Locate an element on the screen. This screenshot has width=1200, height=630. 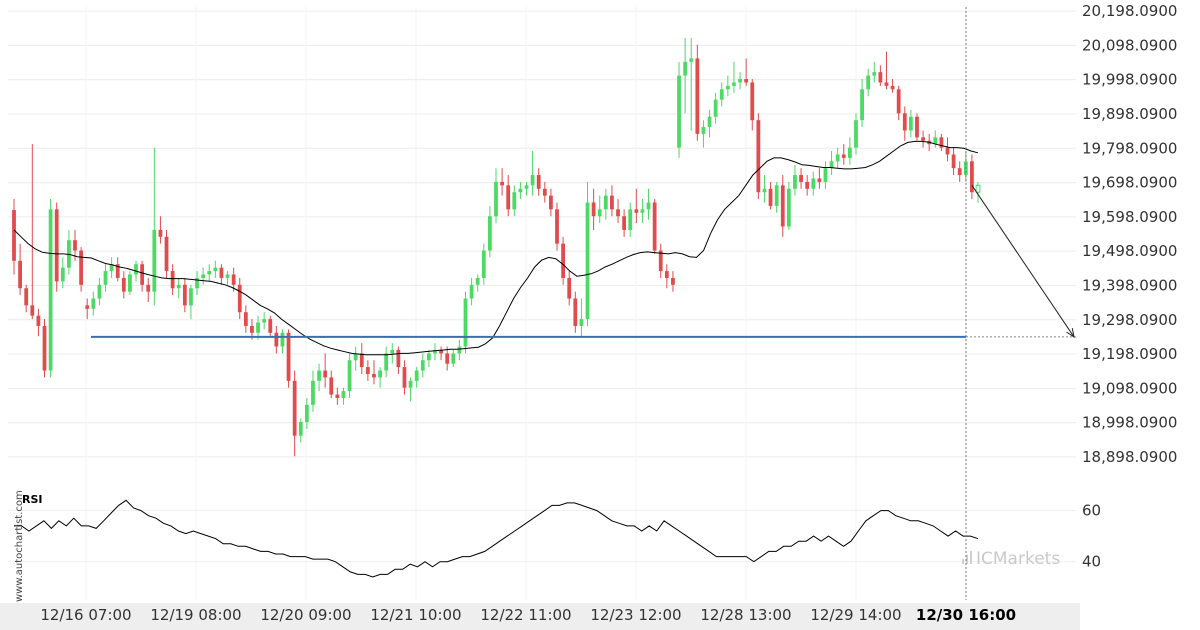
brand-logo-bar is located at coordinates (971, 557).